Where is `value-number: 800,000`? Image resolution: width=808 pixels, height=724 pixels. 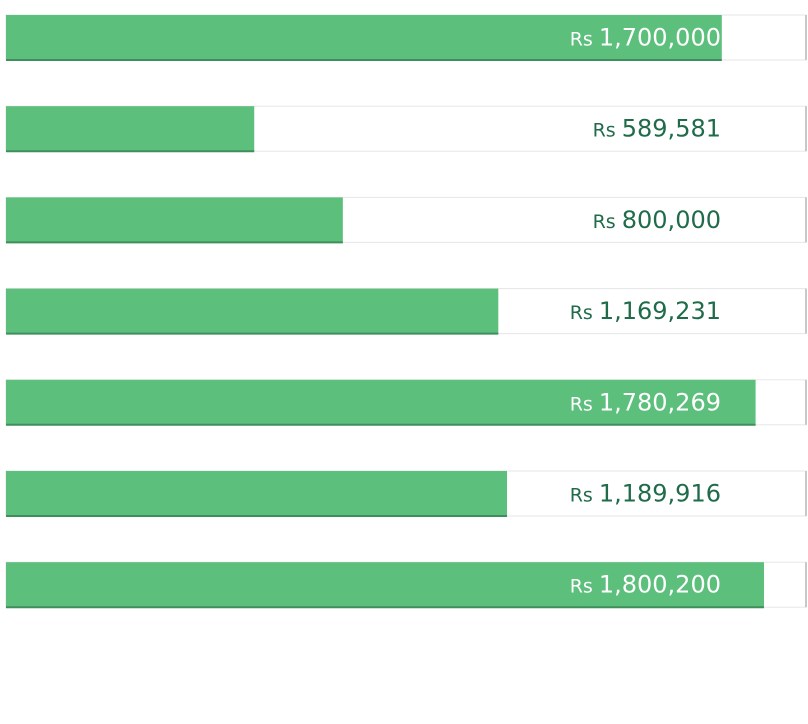 value-number: 800,000 is located at coordinates (671, 220).